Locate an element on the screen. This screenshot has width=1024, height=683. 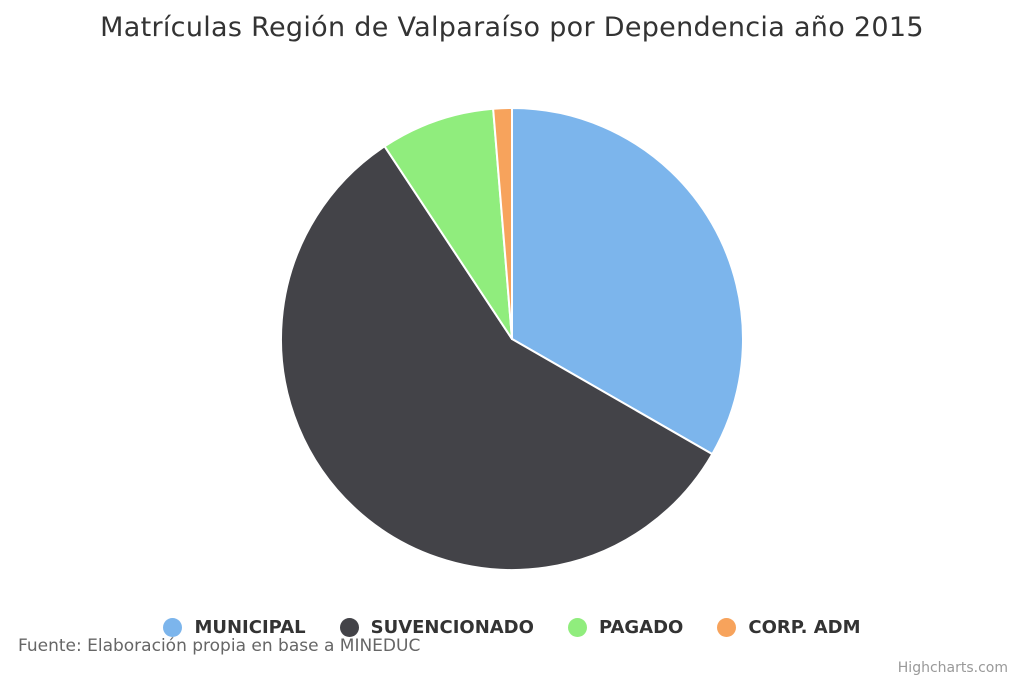
legend-item-municipal: MUNICIPAL is located at coordinates (234, 627).